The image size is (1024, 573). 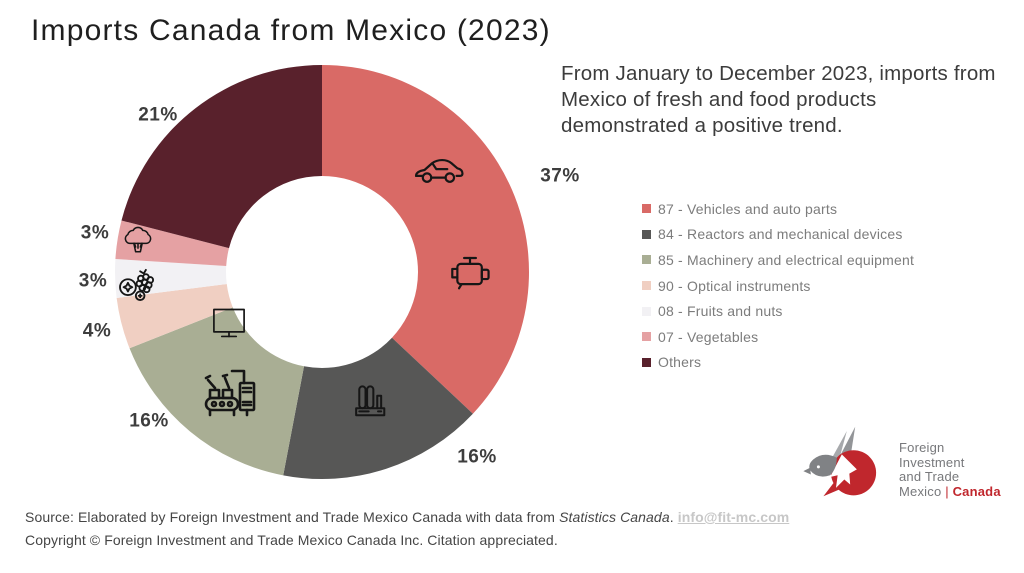 What do you see at coordinates (733, 517) in the screenshot?
I see `contact-email-link: info@fit-mc.com` at bounding box center [733, 517].